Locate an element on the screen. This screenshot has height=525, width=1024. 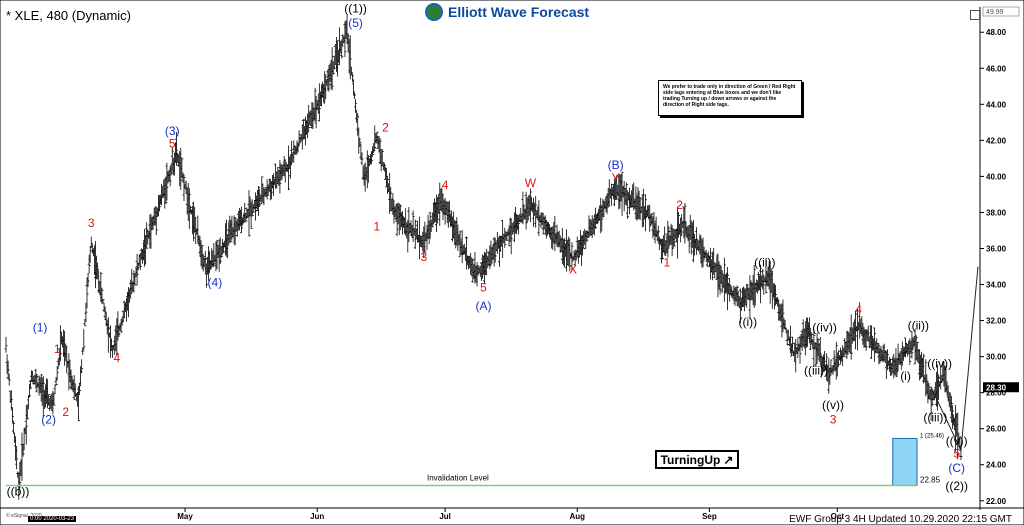
wave-label: Y is located at coordinates (616, 178).